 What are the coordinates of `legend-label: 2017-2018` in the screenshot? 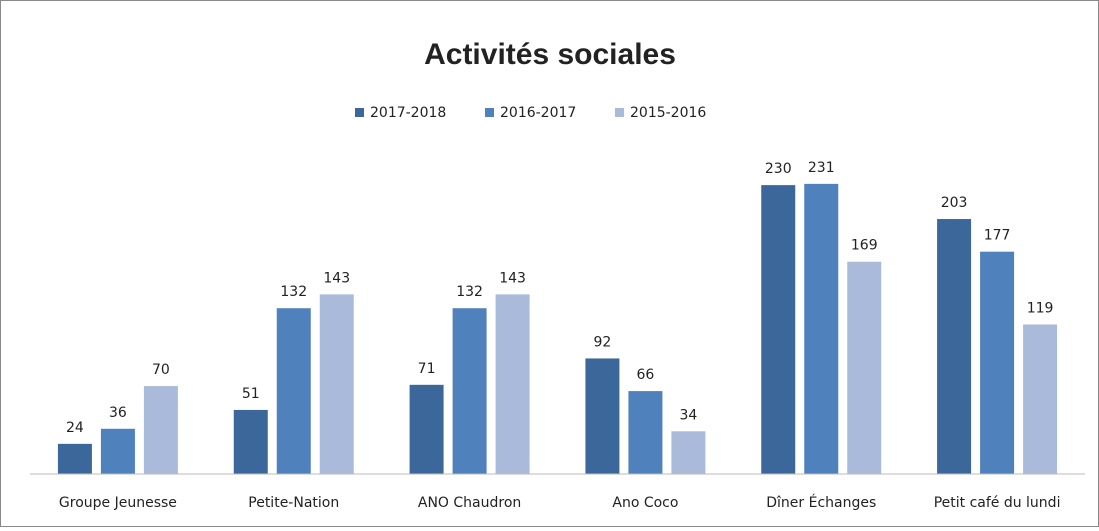 It's located at (408, 113).